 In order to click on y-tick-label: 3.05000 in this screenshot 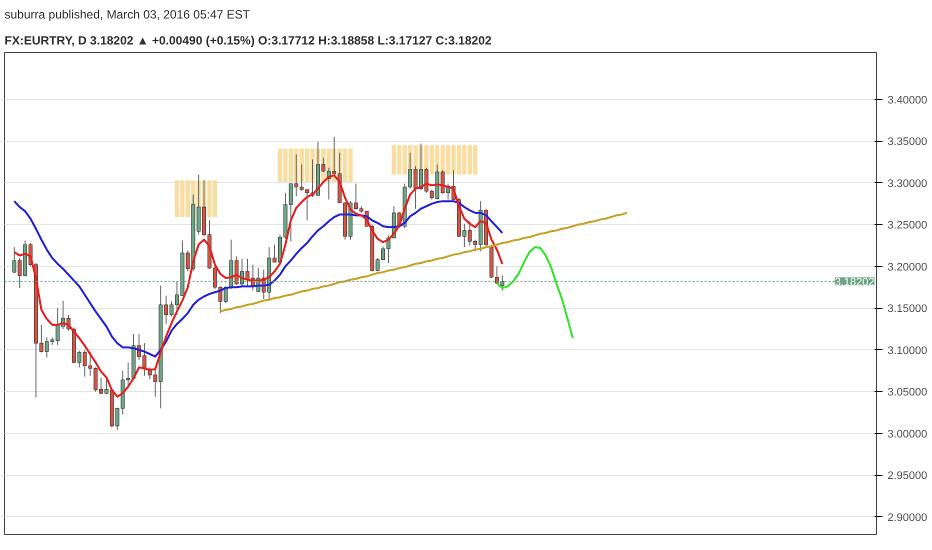, I will do `click(908, 392)`.